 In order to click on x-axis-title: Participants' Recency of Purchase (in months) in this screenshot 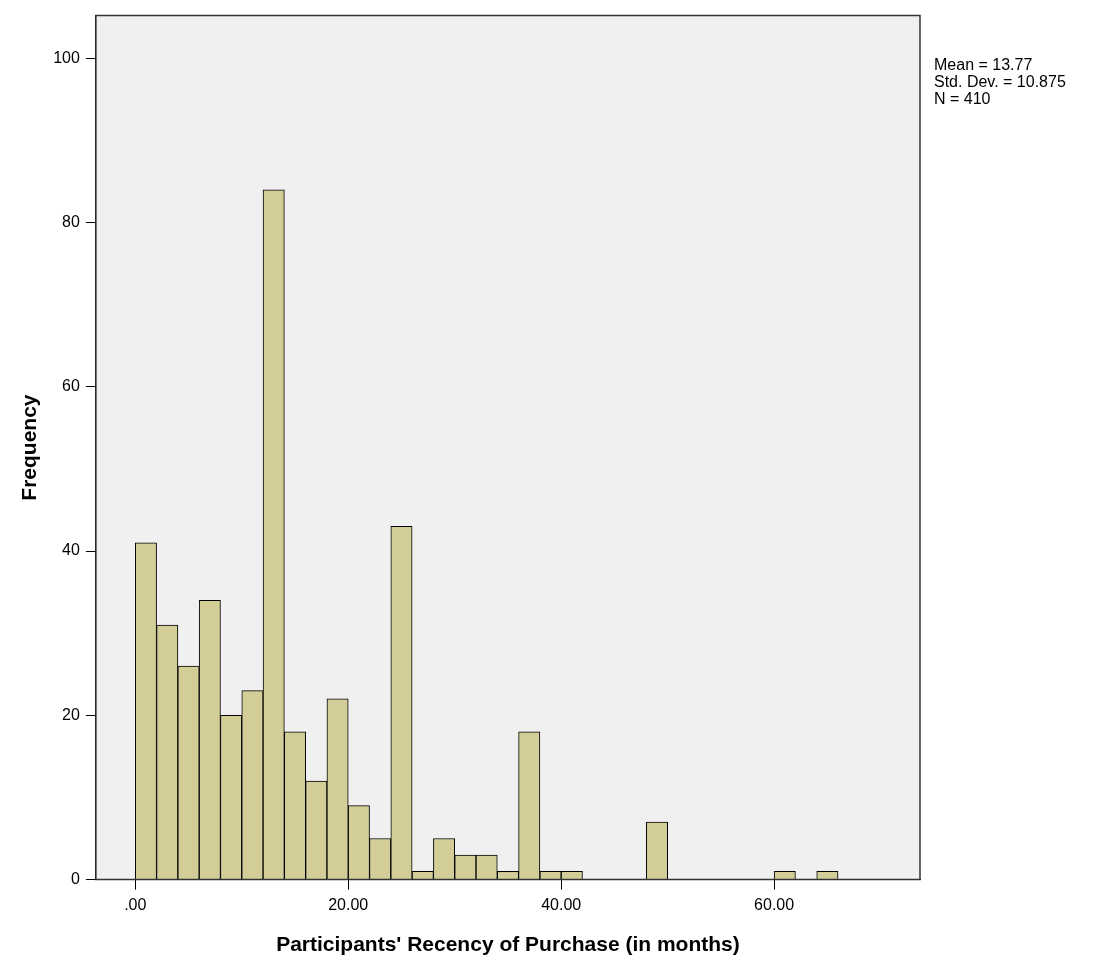, I will do `click(508, 944)`.